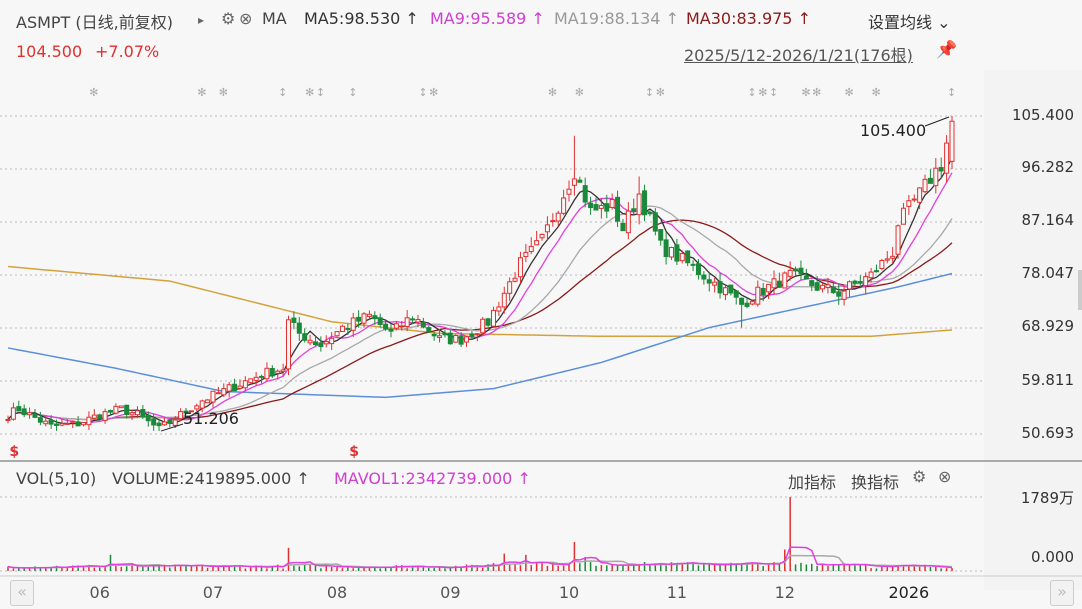 Image resolution: width=1082 pixels, height=609 pixels. Describe the element at coordinates (748, 18) in the screenshot. I see `ma30-value: MA30:83.975 ↑` at that location.